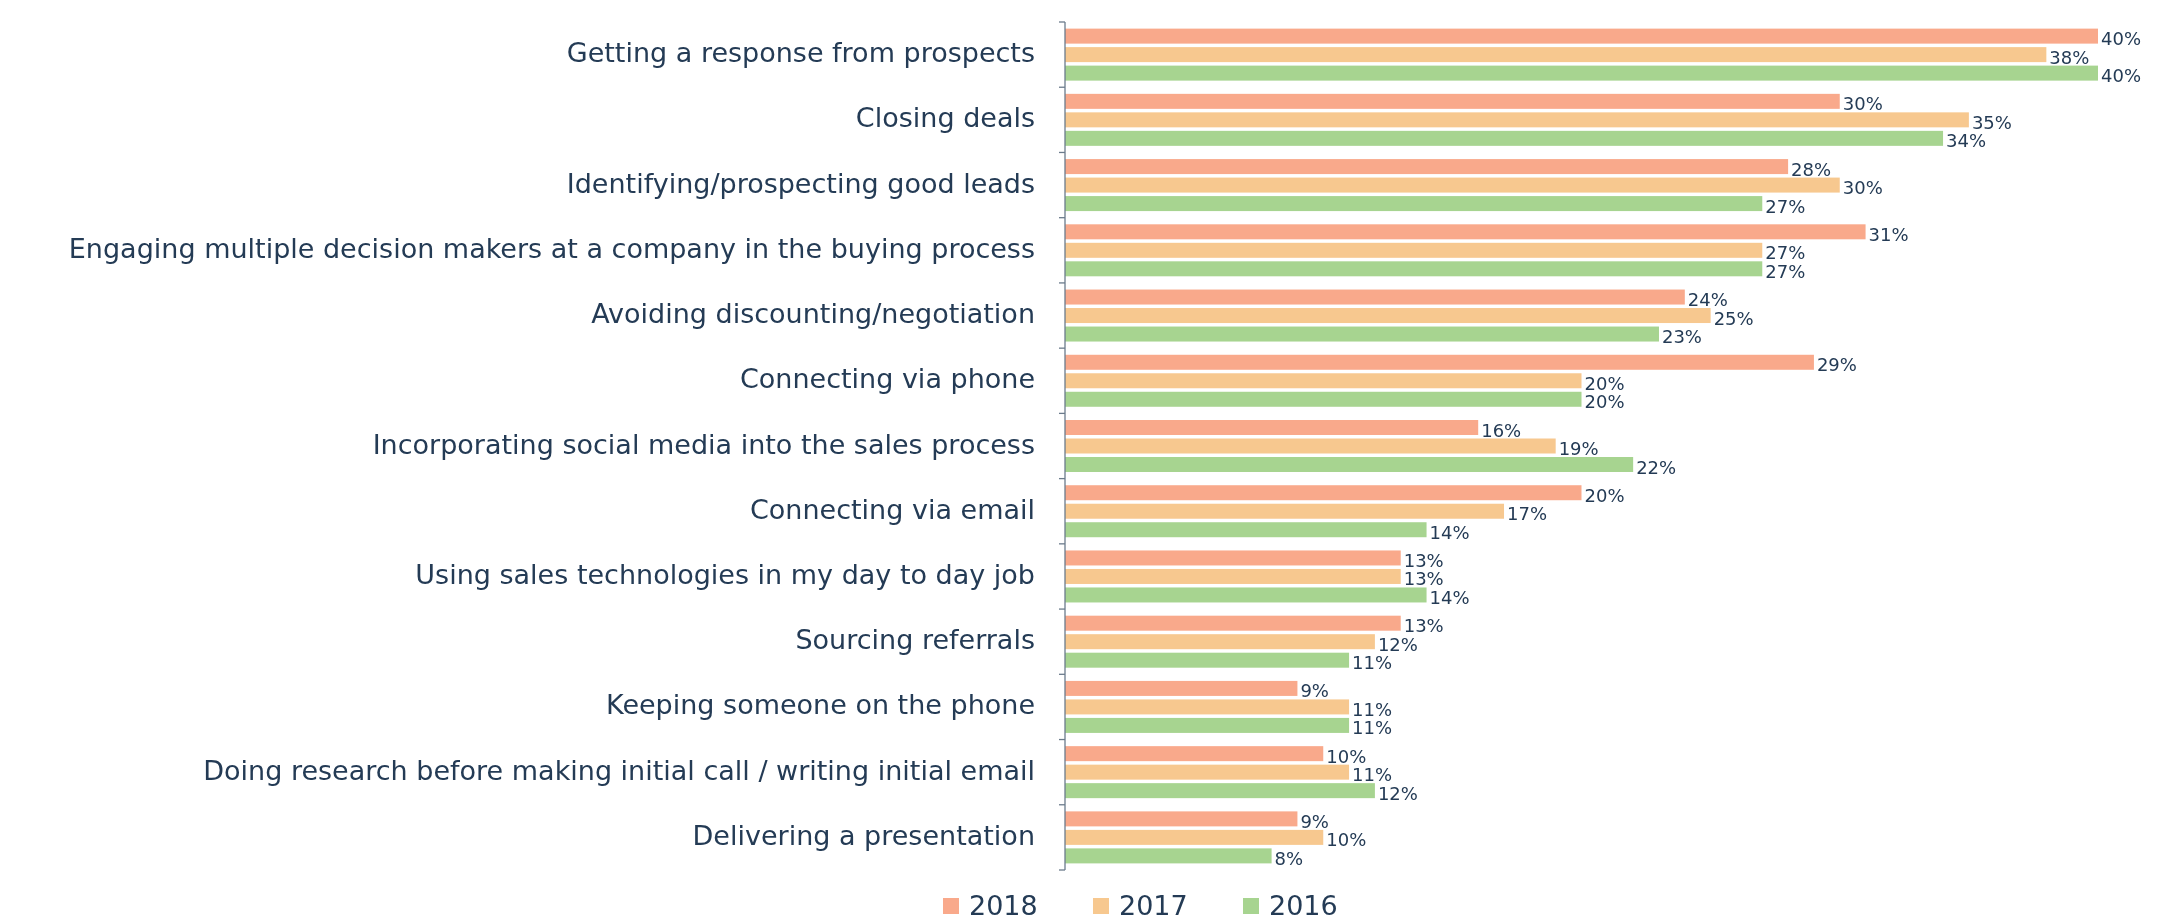 This screenshot has width=2166, height=923. What do you see at coordinates (725, 574) in the screenshot?
I see `y-tick-label: Using sales technologies in my day to day job` at bounding box center [725, 574].